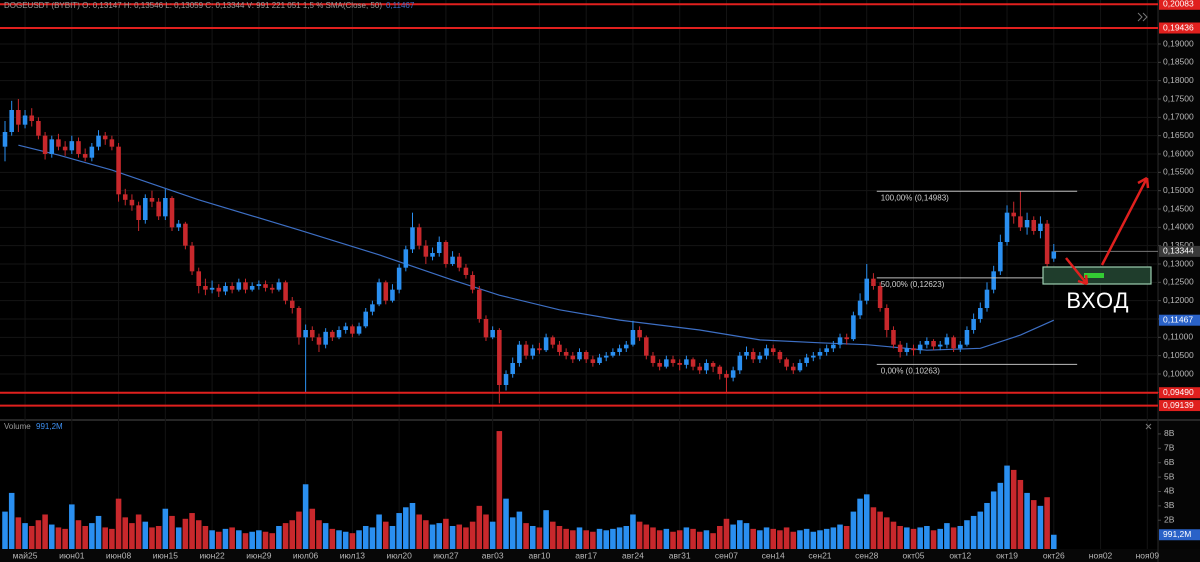 The width and height of the screenshot is (1200, 562). I want to click on x-tick-label: авг24, so click(633, 555).